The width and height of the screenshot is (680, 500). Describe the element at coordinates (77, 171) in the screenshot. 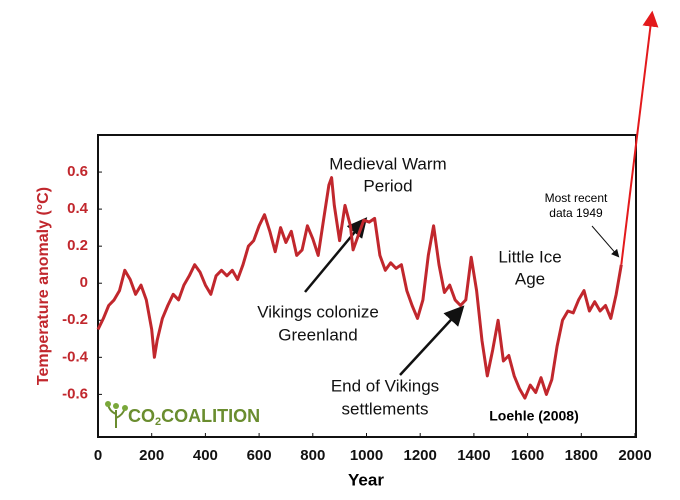

I see `y-tick-label: 0.6` at that location.